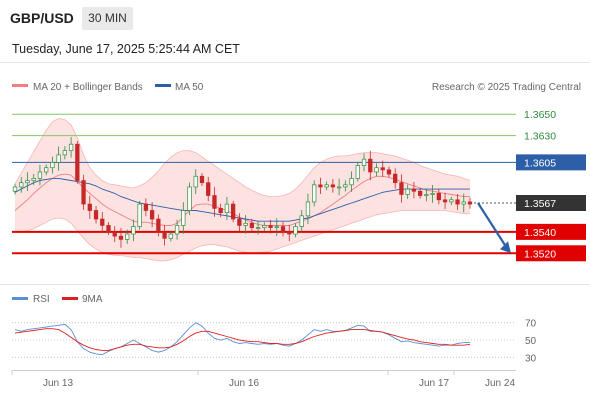  I want to click on ma50-legend-label: MA 50, so click(189, 87).